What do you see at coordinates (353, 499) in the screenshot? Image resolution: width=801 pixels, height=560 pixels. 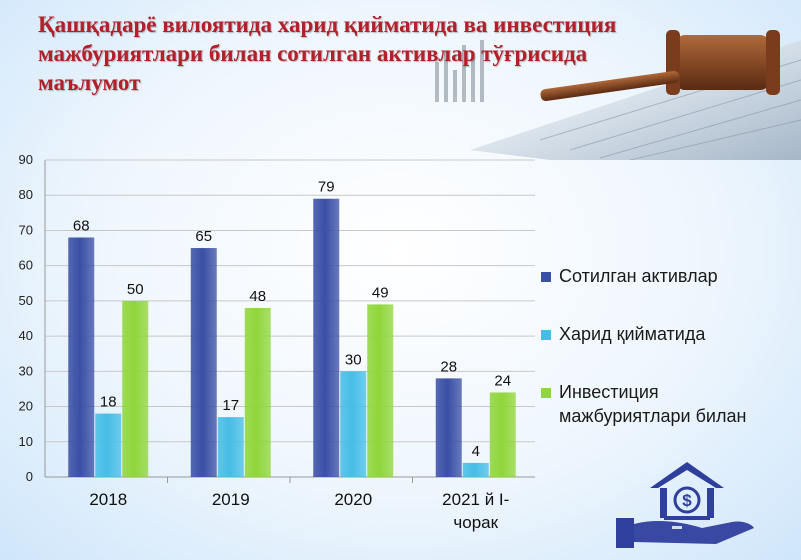 I see `x-tick-label: 2020` at bounding box center [353, 499].